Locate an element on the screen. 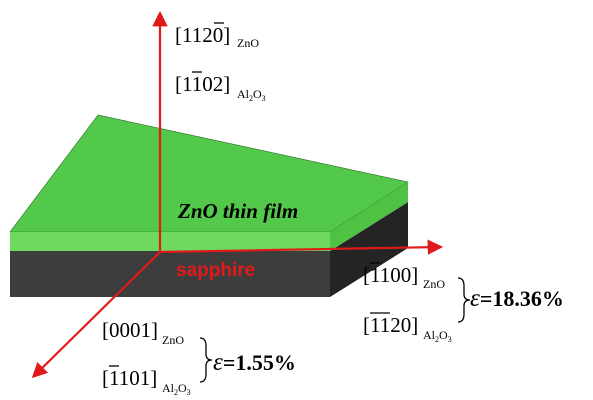 Image resolution: width=593 pixels, height=400 pixels. vertical-axis-zno-label: [1120] ZnO is located at coordinates (217, 36).